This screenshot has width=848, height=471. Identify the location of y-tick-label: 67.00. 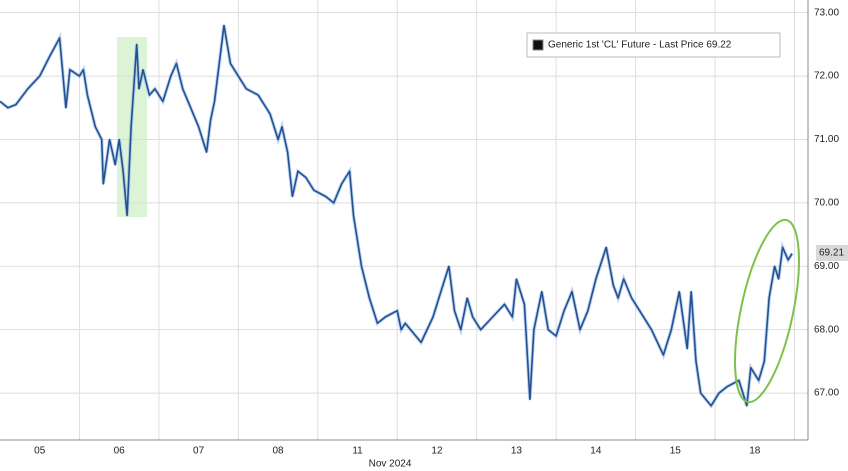
(826, 393).